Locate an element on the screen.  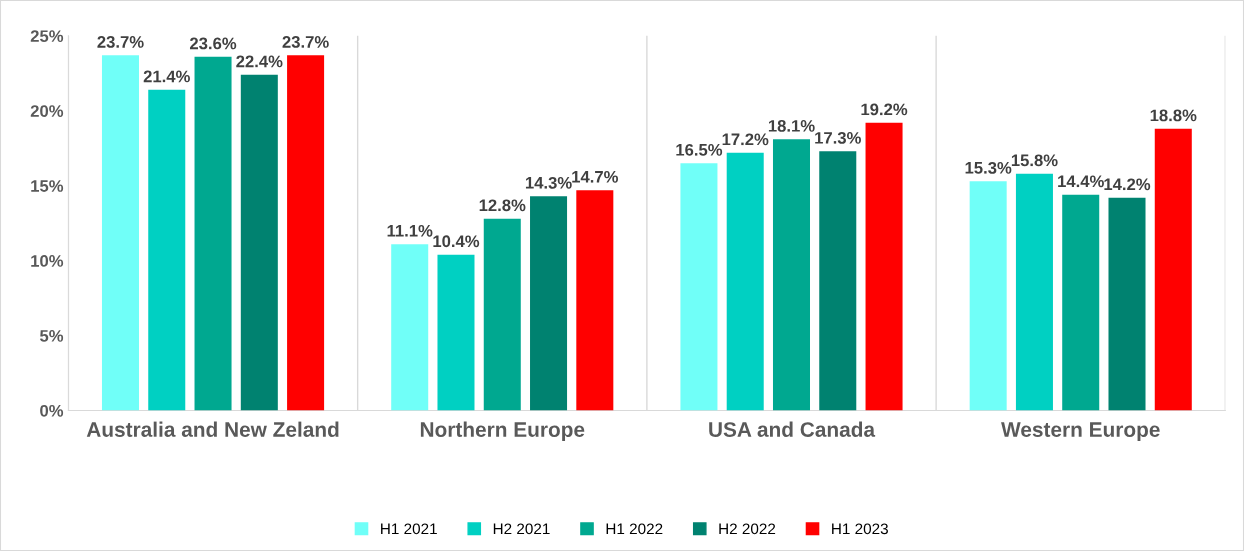
x-tick-label: USA and Canada is located at coordinates (792, 429).